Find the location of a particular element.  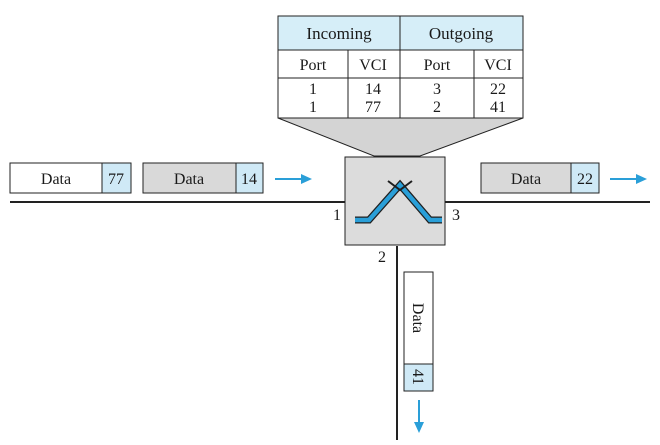

frame-outgoing-22: Data 22 is located at coordinates (540, 178).